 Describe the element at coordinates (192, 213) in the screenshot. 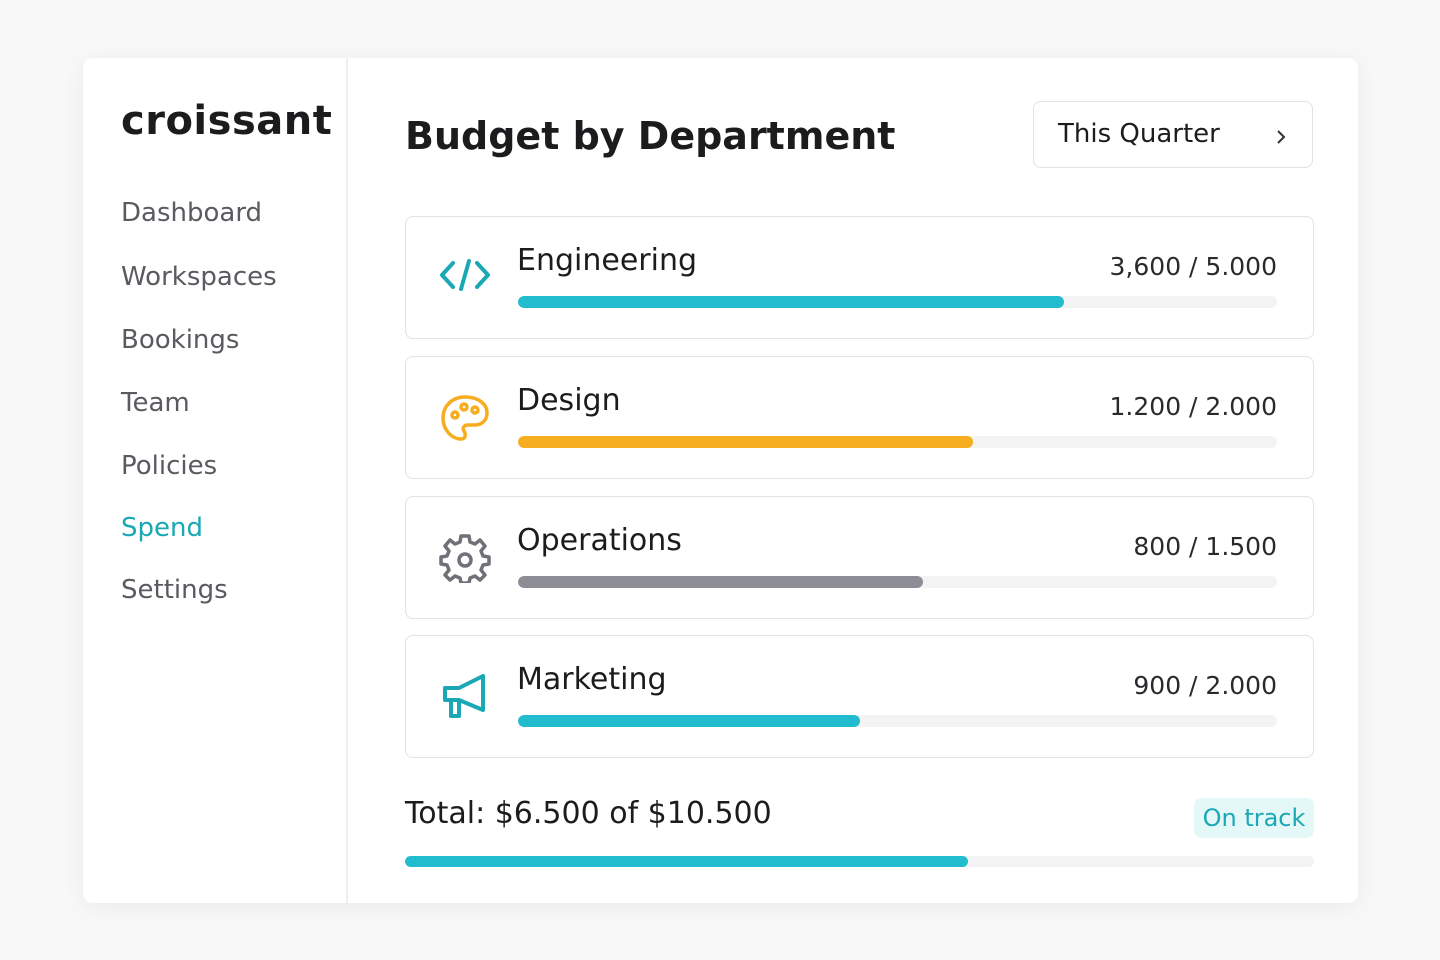

I see `nav-item: Dashboard` at that location.